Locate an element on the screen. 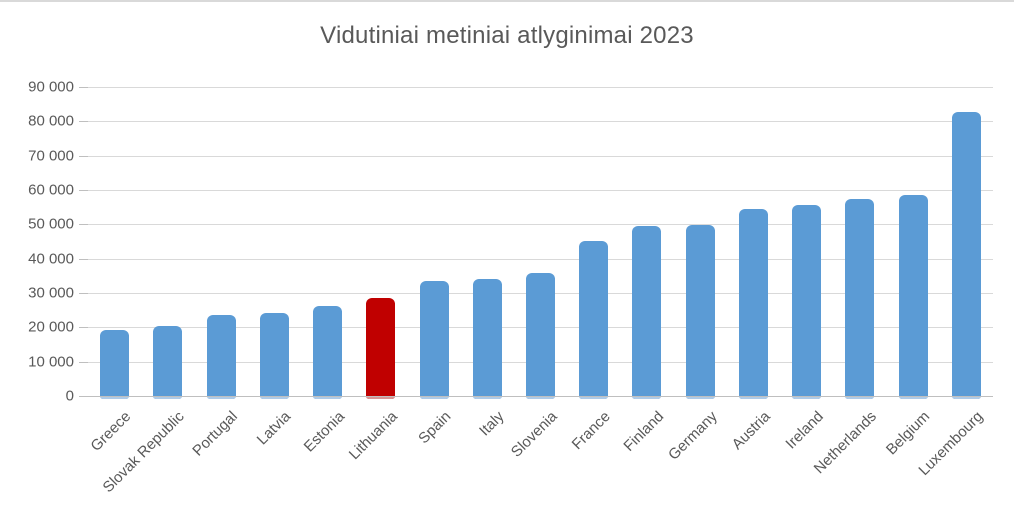 The image size is (1014, 528). bar-estonia is located at coordinates (328, 352).